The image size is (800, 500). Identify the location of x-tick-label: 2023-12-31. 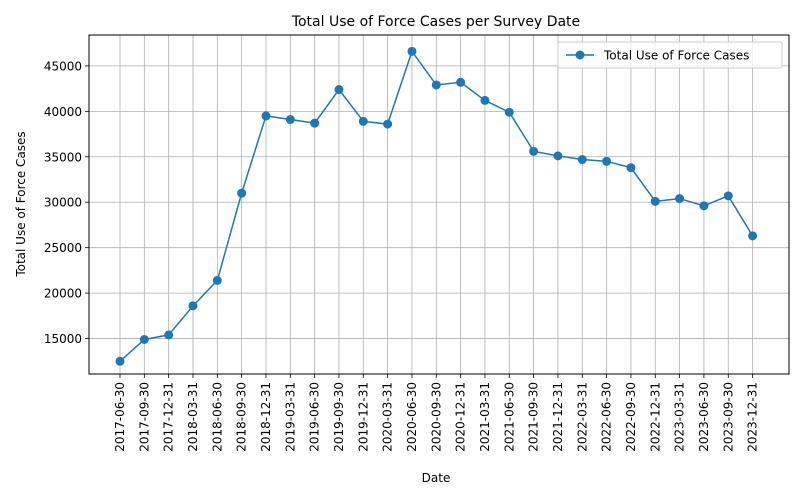
(753, 417).